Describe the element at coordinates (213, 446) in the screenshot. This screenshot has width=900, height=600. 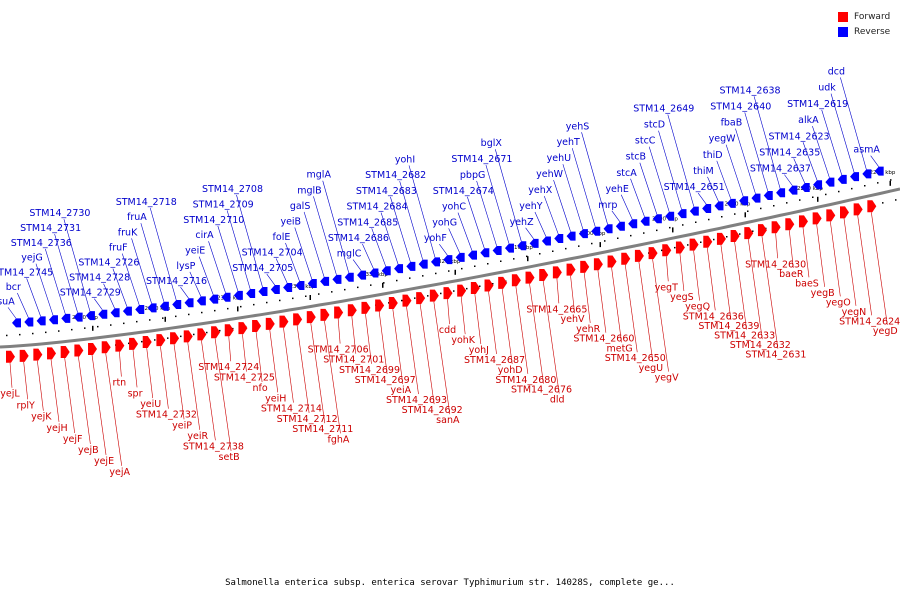
I see `forward-gene-label: STM14_2738` at that location.